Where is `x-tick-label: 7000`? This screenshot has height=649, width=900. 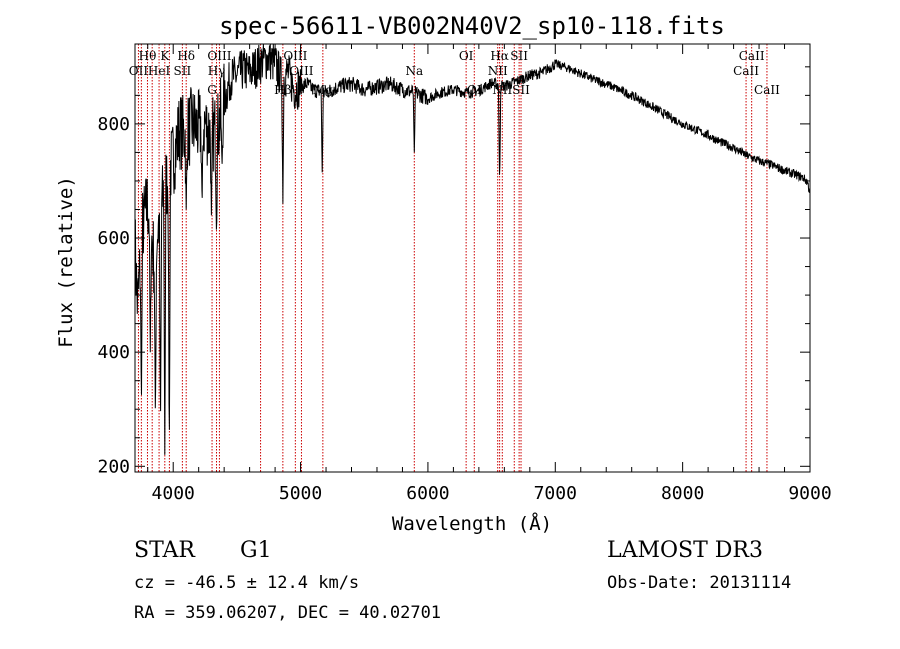
x-tick-label: 7000 is located at coordinates (555, 493).